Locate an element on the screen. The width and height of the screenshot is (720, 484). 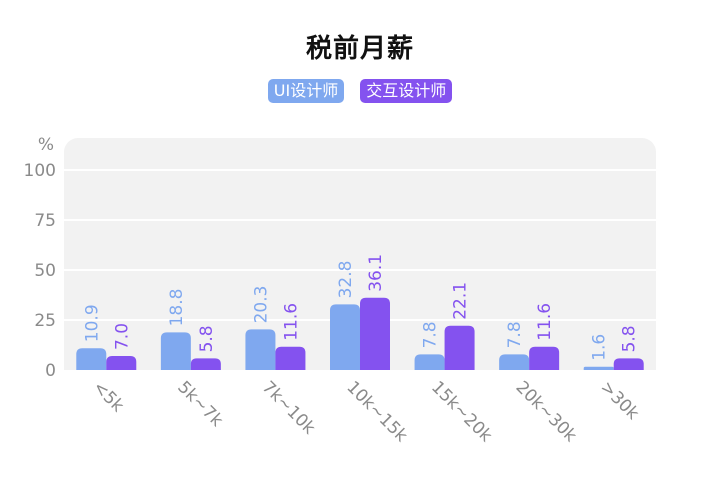
y-tick-label: 25 is located at coordinates (45, 321).